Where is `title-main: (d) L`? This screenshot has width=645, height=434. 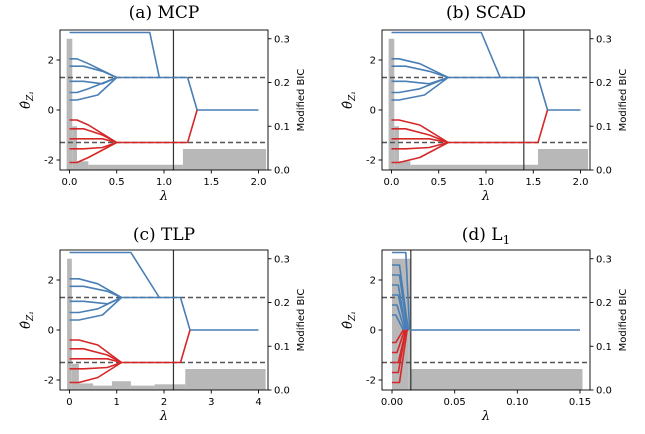 title-main: (d) L is located at coordinates (482, 235).